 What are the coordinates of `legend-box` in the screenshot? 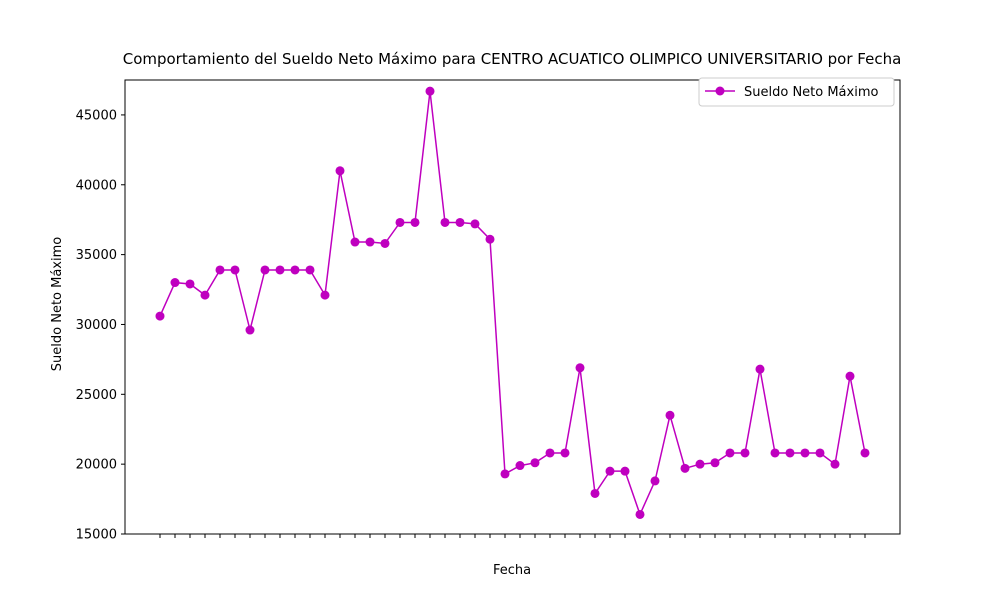 It's located at (796, 92).